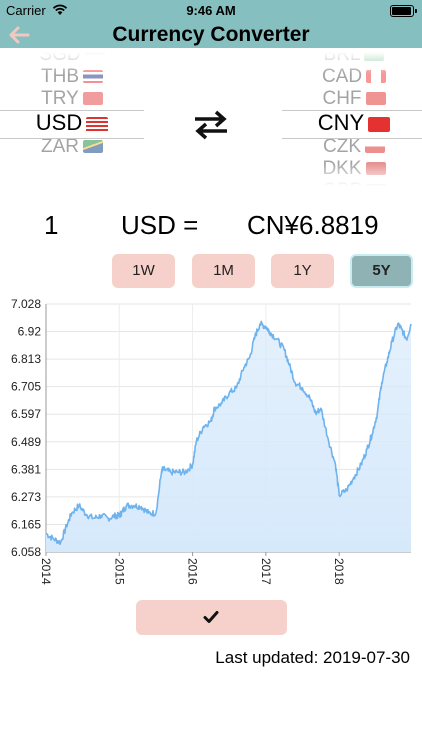 The width and height of the screenshot is (422, 750). I want to click on currency-code: CNY, so click(341, 122).